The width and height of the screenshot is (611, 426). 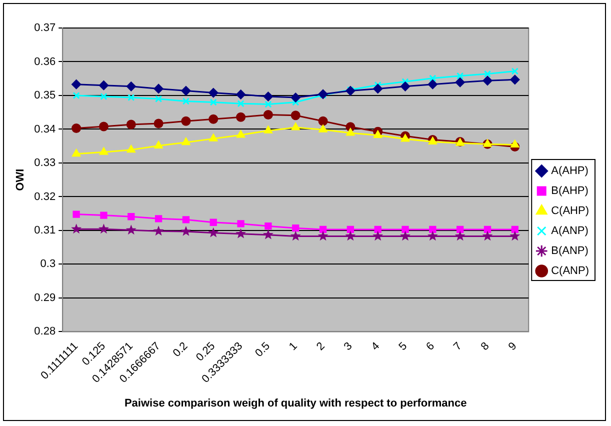 What do you see at coordinates (45, 196) in the screenshot?
I see `y-tick-label: 0.32` at bounding box center [45, 196].